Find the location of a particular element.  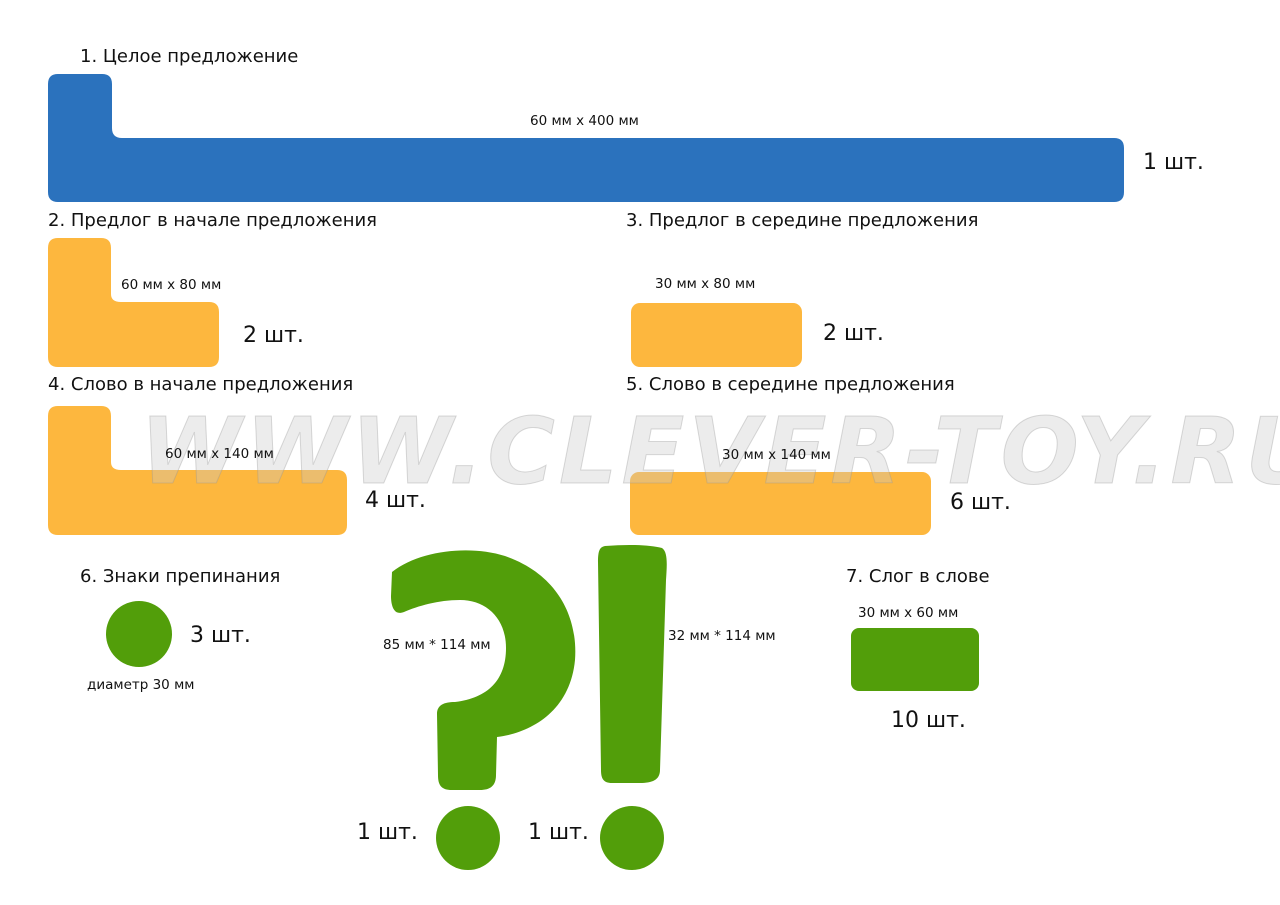

size-2: 60 мм x 80 мм is located at coordinates (171, 285).